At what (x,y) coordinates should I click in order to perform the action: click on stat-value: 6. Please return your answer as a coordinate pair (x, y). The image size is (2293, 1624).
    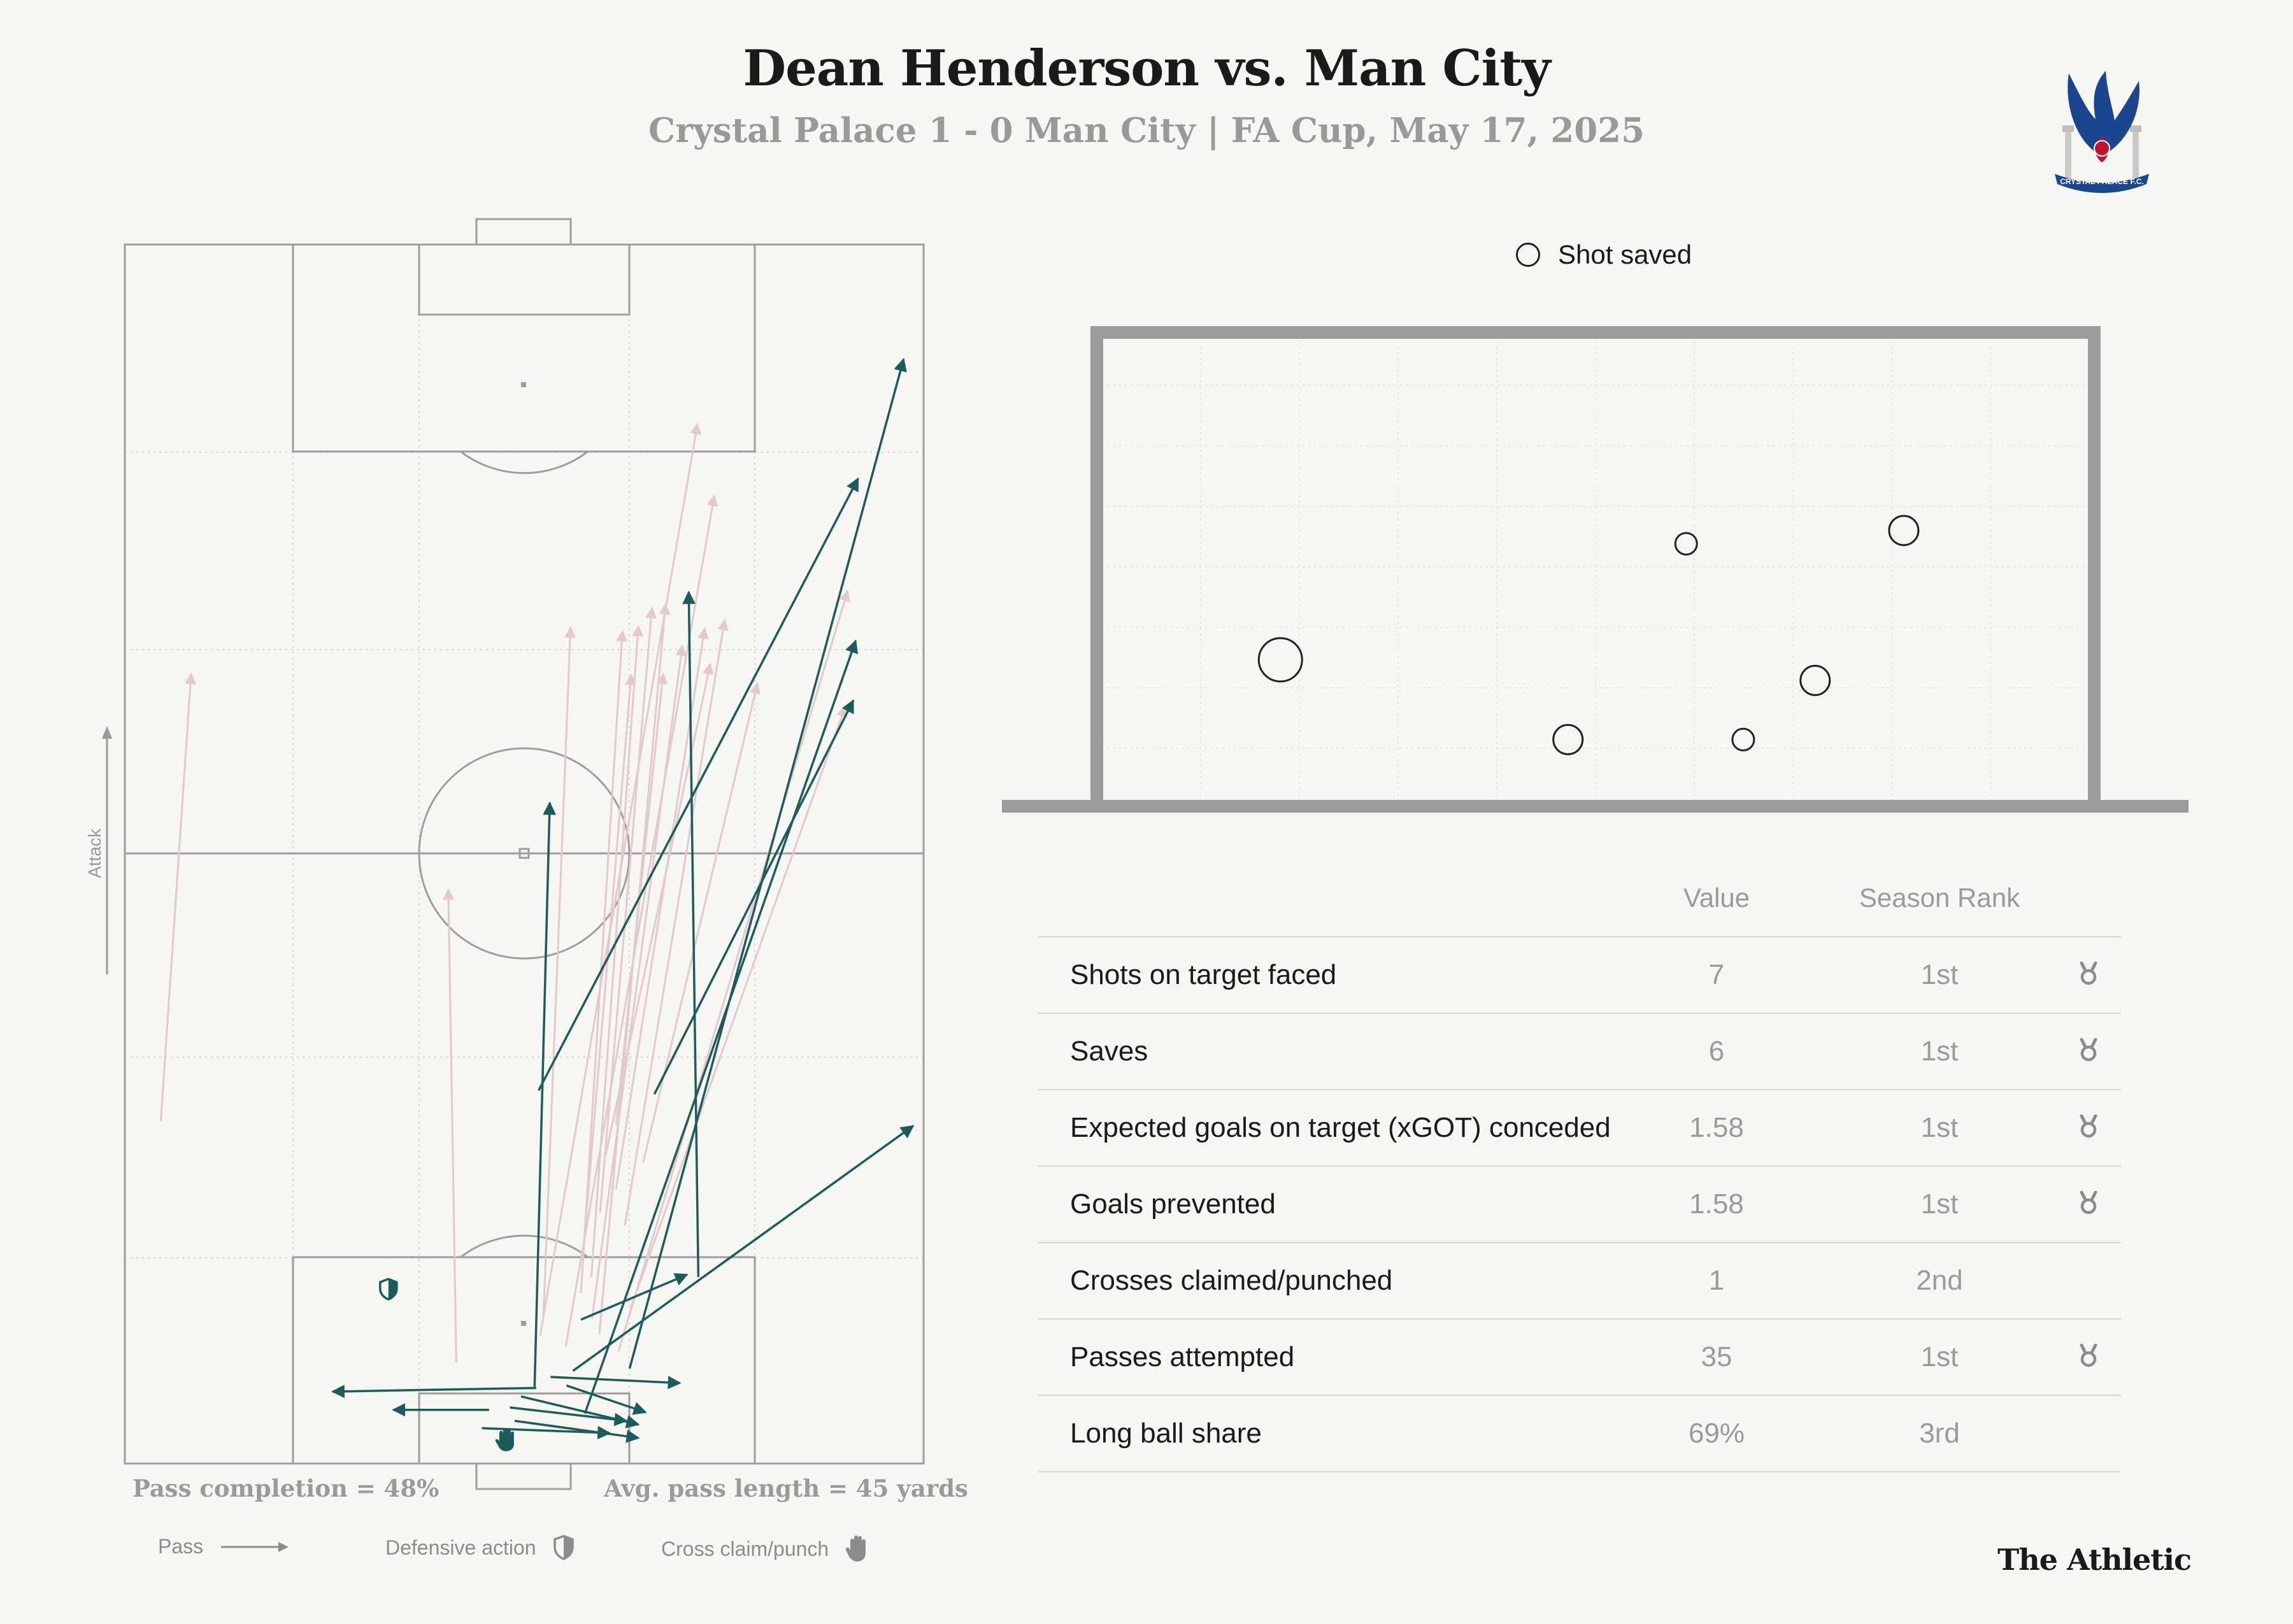
    Looking at the image, I should click on (1716, 1051).